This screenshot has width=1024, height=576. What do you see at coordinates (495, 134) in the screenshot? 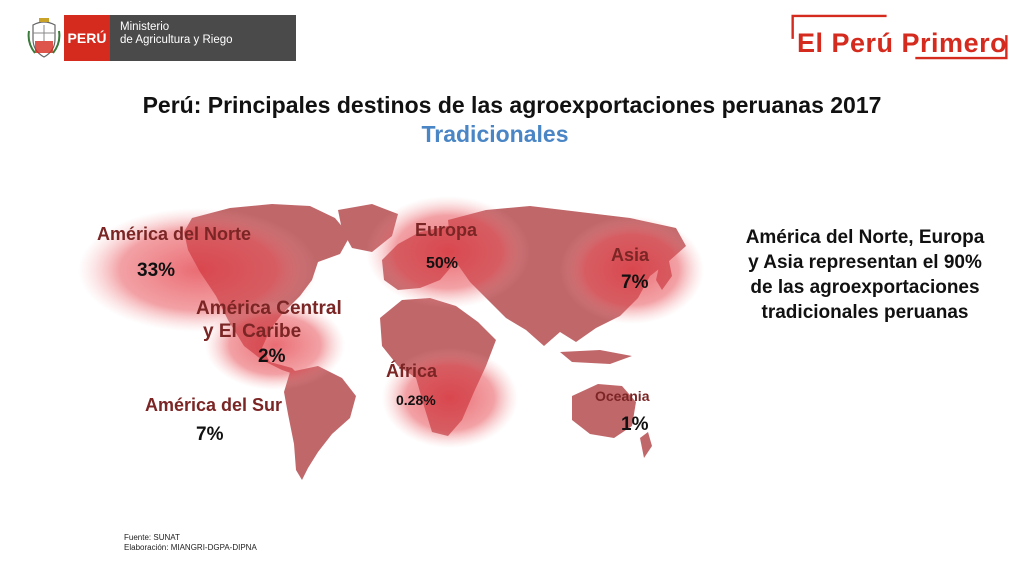
I see `page-subtitle: Tradicionales` at bounding box center [495, 134].